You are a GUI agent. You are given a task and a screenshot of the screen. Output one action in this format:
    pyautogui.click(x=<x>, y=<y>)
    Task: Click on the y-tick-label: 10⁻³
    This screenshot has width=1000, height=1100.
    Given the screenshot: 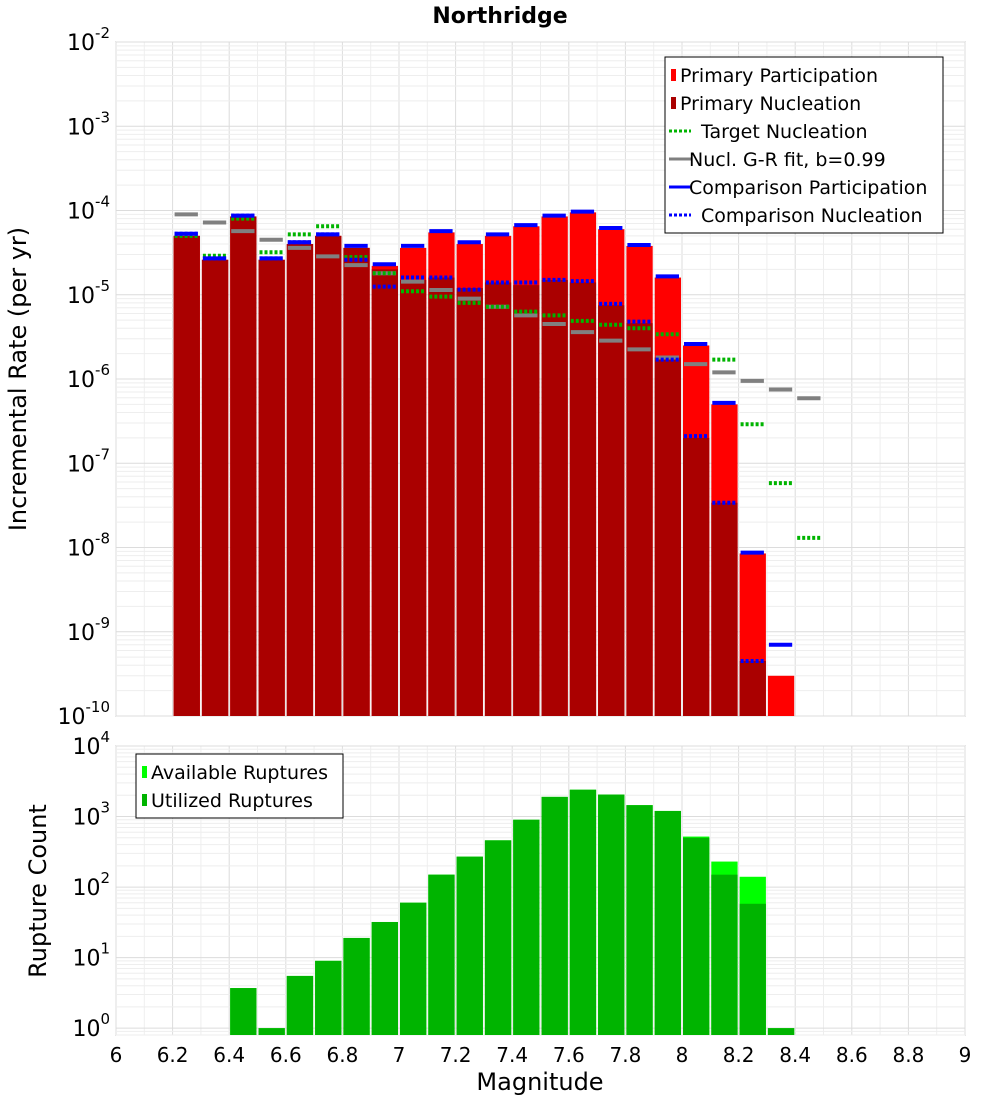 What is the action you would take?
    pyautogui.click(x=88, y=124)
    